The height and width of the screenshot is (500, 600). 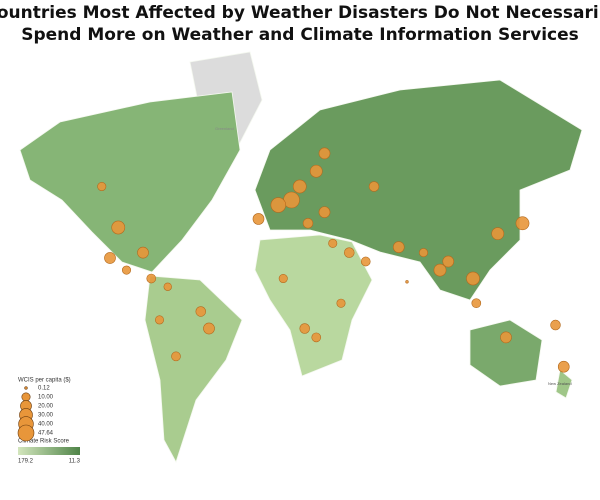 What do you see at coordinates (506, 353) in the screenshot?
I see `australia` at bounding box center [506, 353].